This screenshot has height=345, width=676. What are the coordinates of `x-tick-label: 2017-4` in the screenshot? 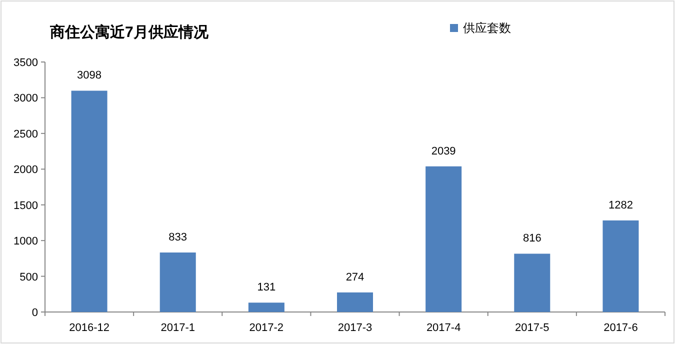 It's located at (443, 328).